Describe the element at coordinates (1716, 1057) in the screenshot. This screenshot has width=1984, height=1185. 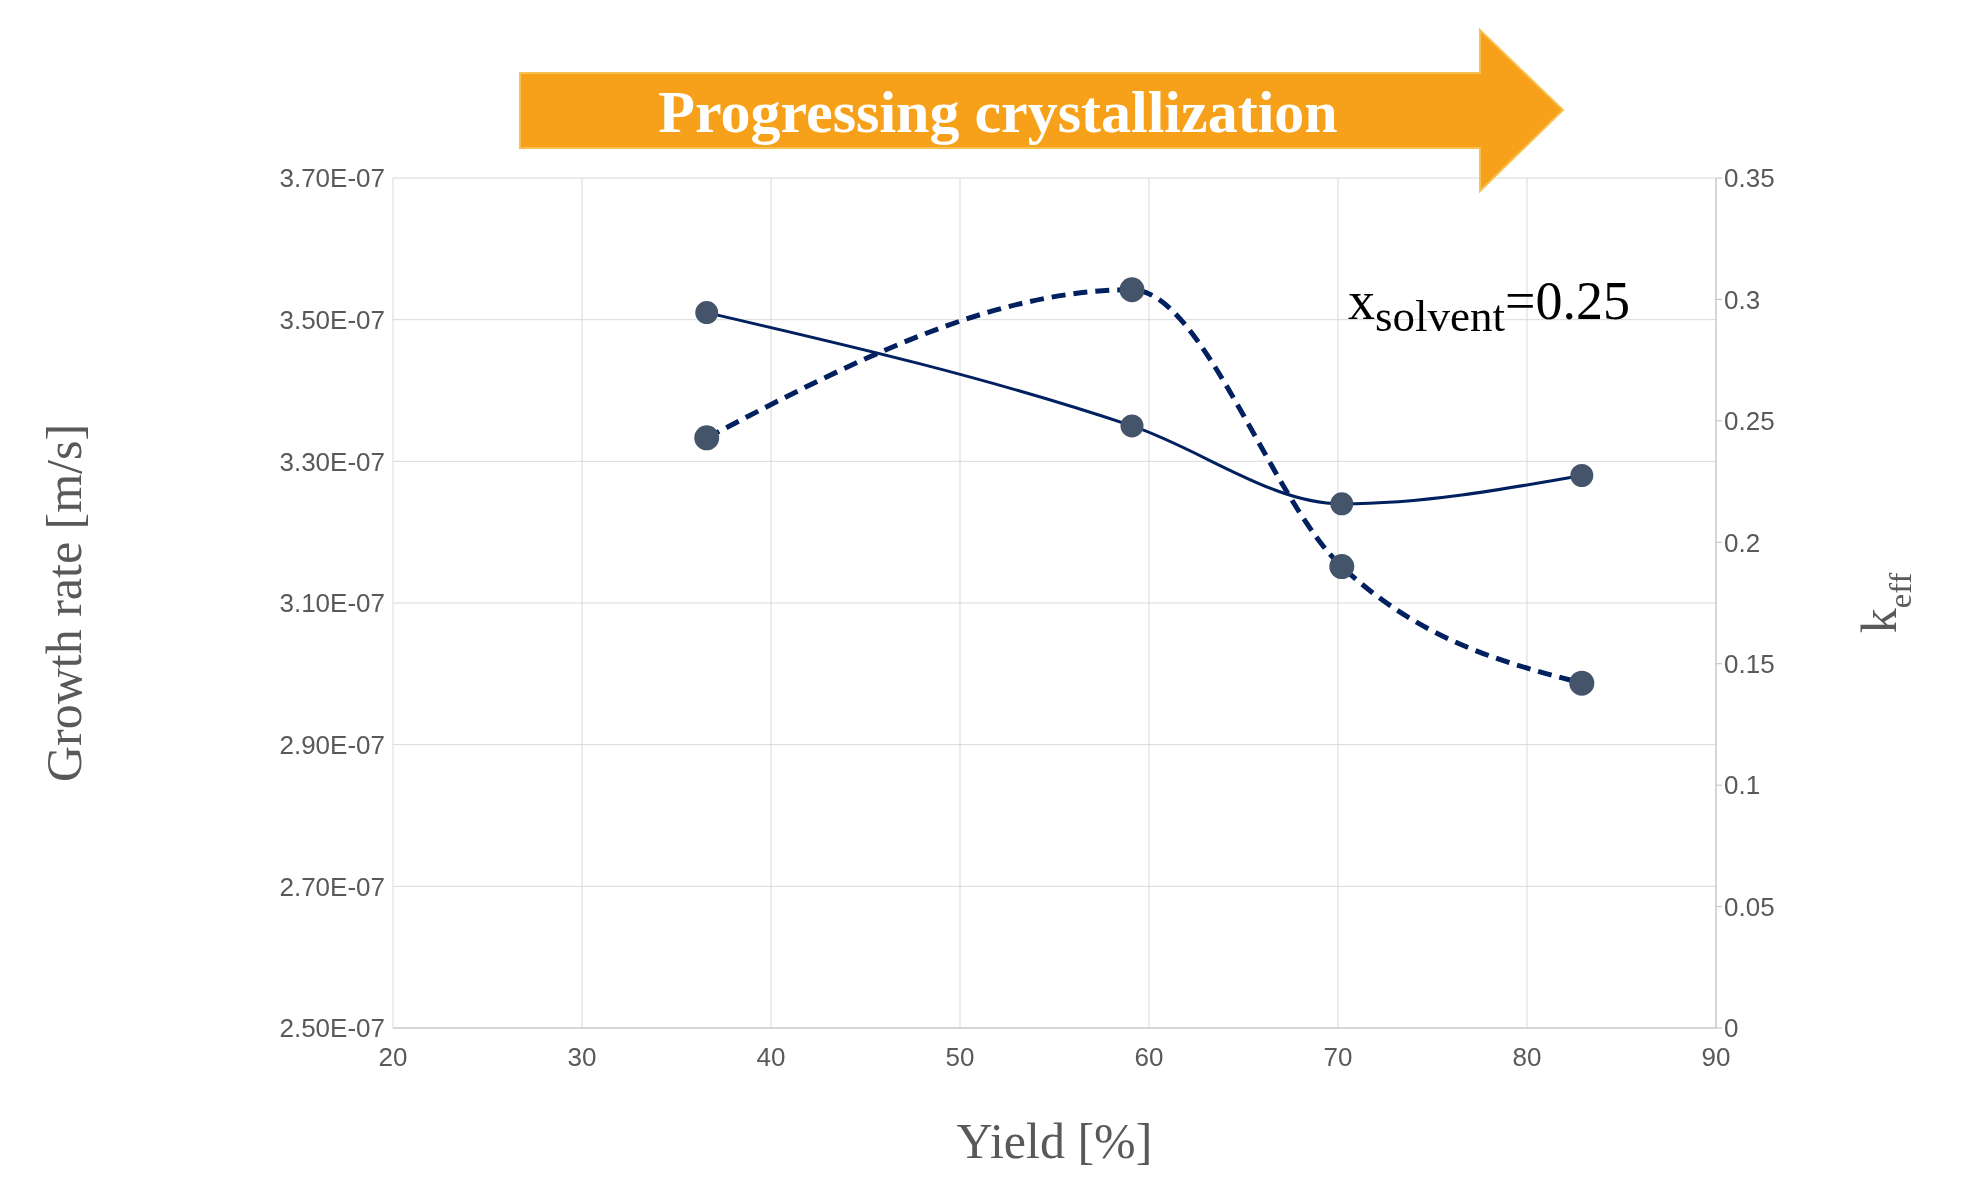
I see `x-tick-label: 90` at that location.